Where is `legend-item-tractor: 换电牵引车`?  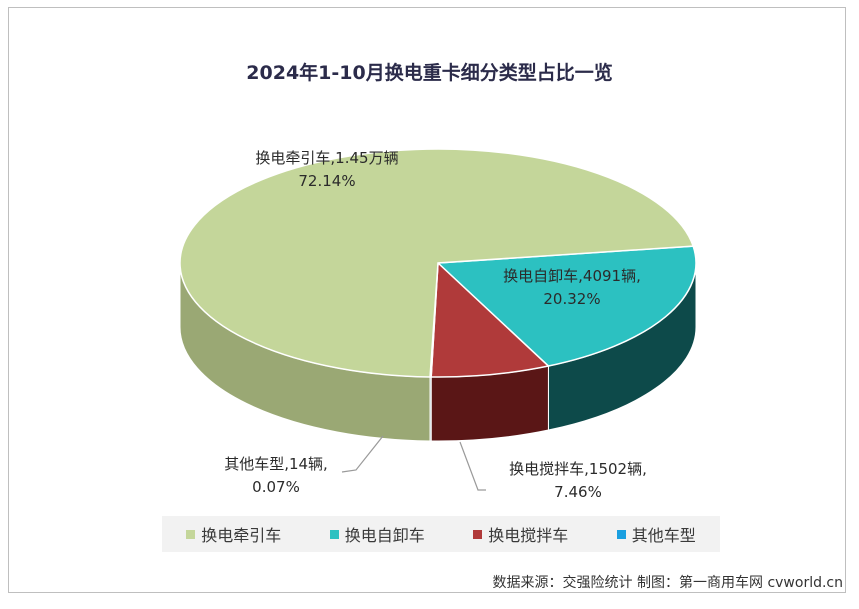 legend-item-tractor: 换电牵引车 is located at coordinates (233, 534).